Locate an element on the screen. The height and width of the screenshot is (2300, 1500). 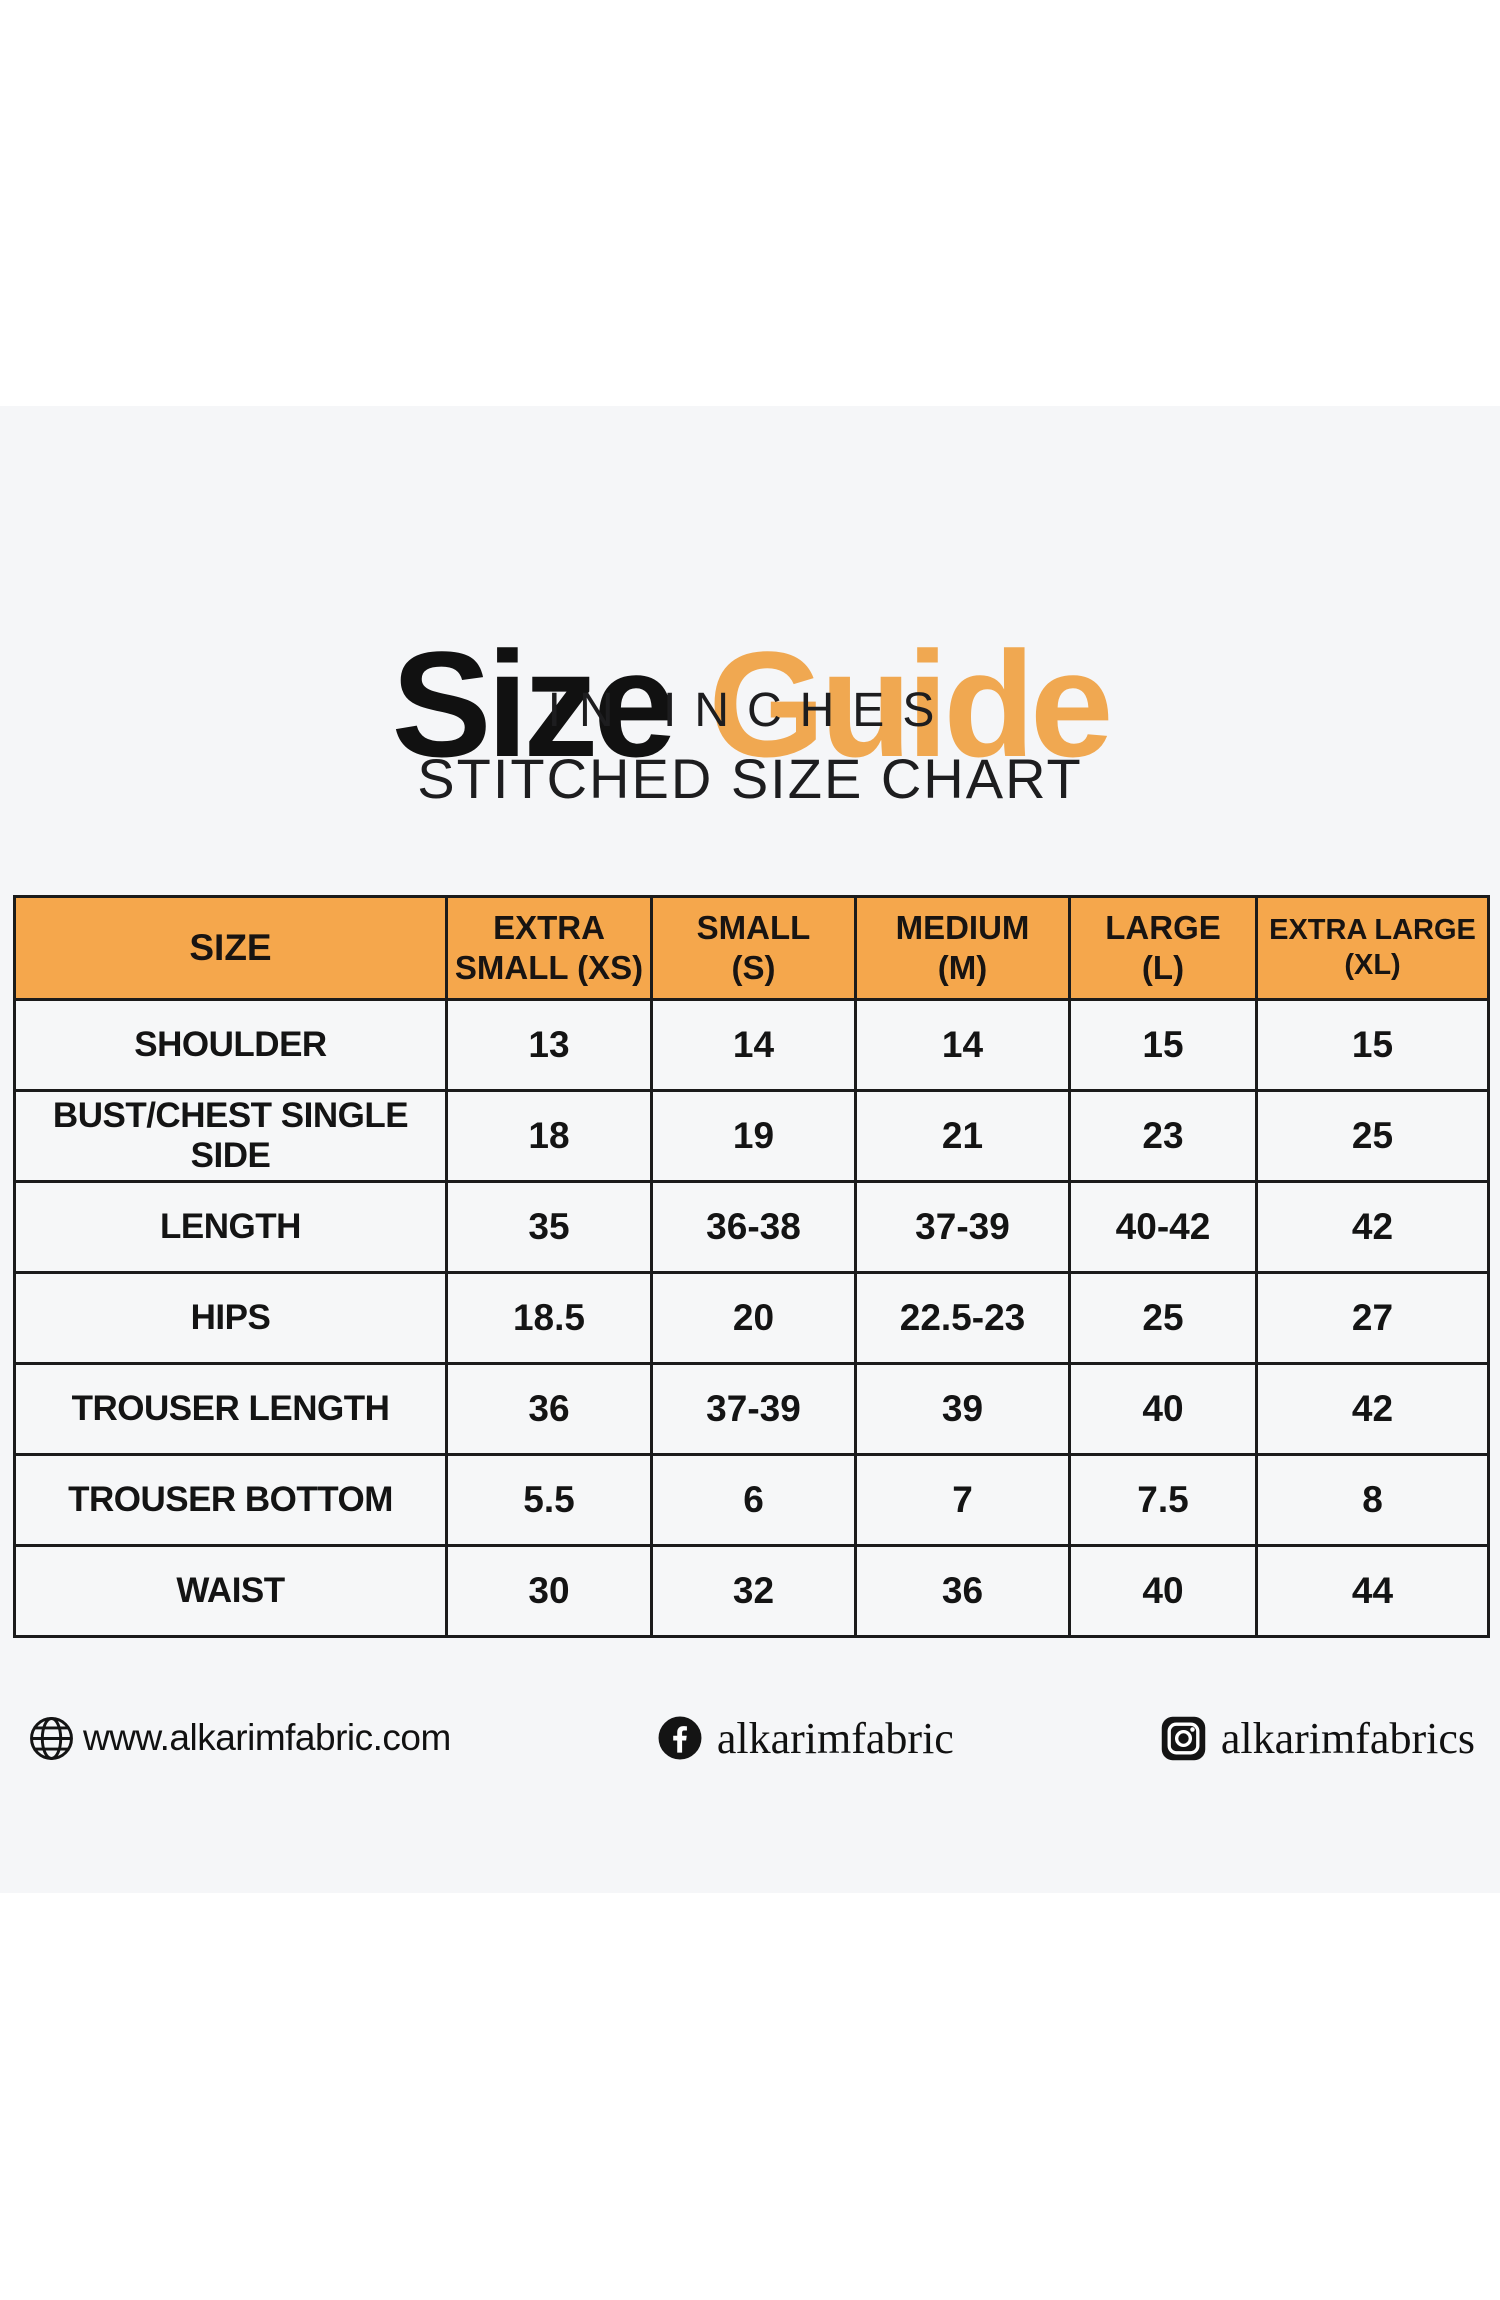
table-row: HIPS 18.5 20 22.5-23 25 27 is located at coordinates (751, 1318).